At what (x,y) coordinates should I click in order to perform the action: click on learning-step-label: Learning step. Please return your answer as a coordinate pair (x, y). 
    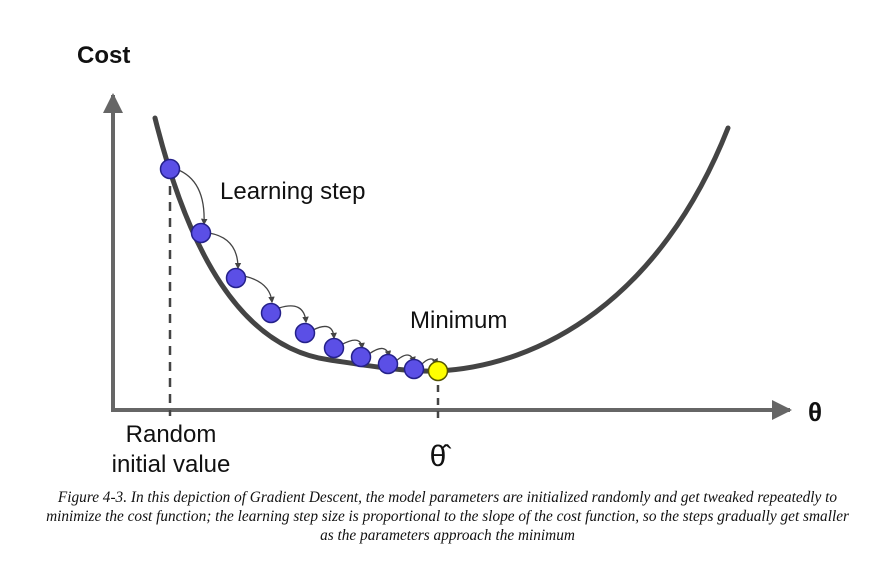
    Looking at the image, I should click on (292, 191).